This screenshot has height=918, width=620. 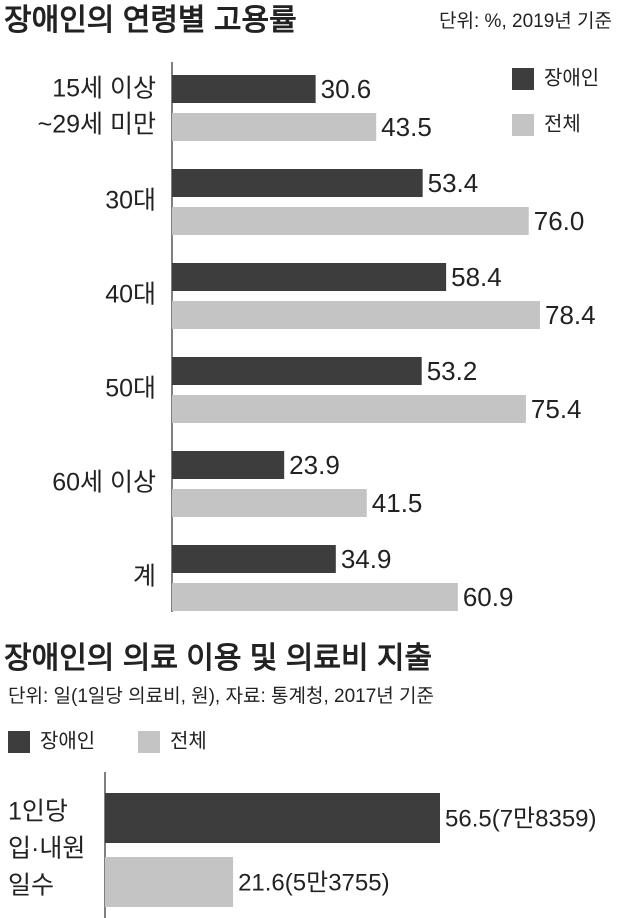 What do you see at coordinates (46, 849) in the screenshot?
I see `category-label: 입·내원` at bounding box center [46, 849].